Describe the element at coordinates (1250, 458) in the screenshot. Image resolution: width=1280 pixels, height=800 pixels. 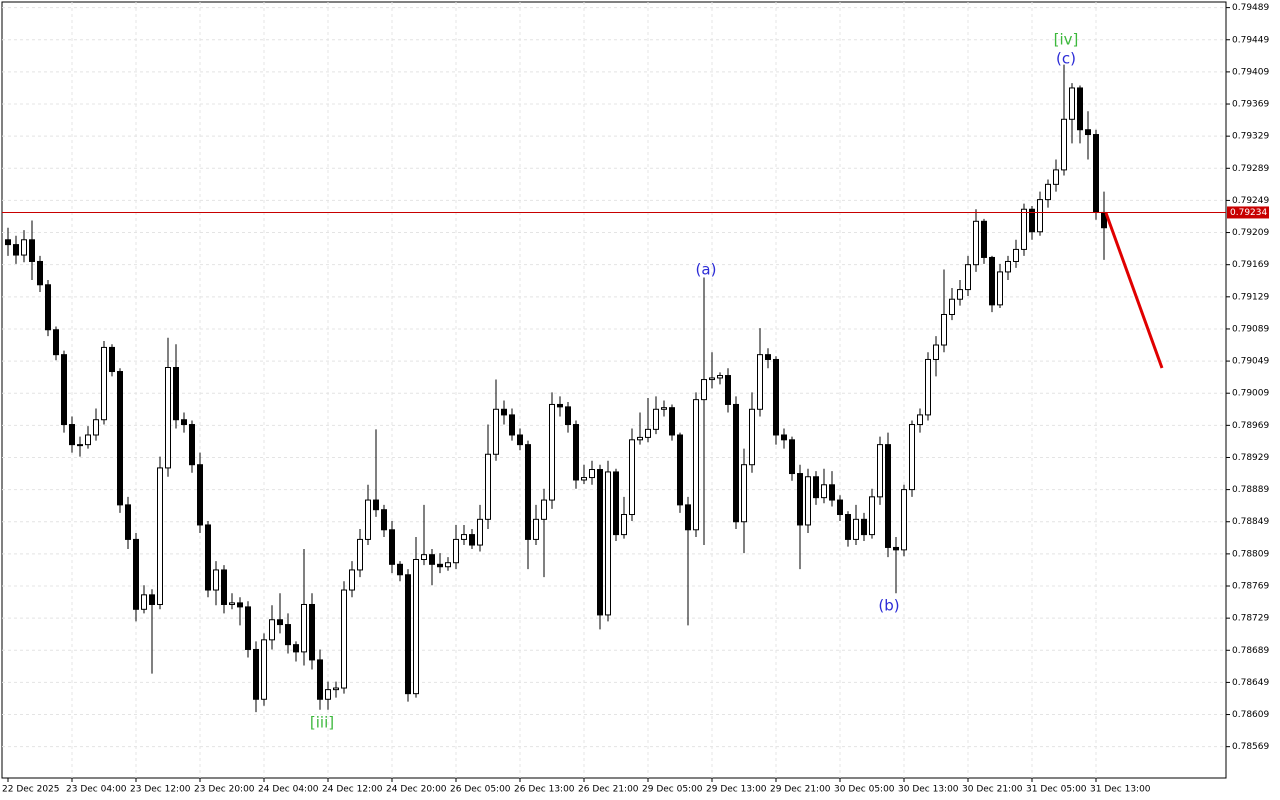
I see `y-tick-label: 0.78929` at that location.